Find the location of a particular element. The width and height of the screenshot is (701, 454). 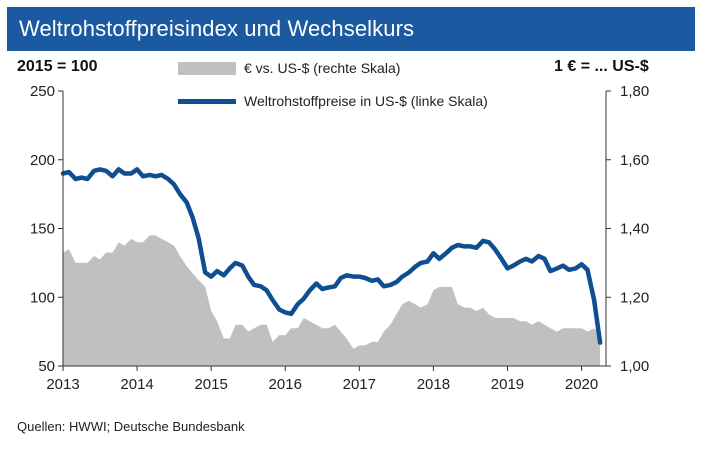

x-tick-label: 2019 is located at coordinates (507, 384).